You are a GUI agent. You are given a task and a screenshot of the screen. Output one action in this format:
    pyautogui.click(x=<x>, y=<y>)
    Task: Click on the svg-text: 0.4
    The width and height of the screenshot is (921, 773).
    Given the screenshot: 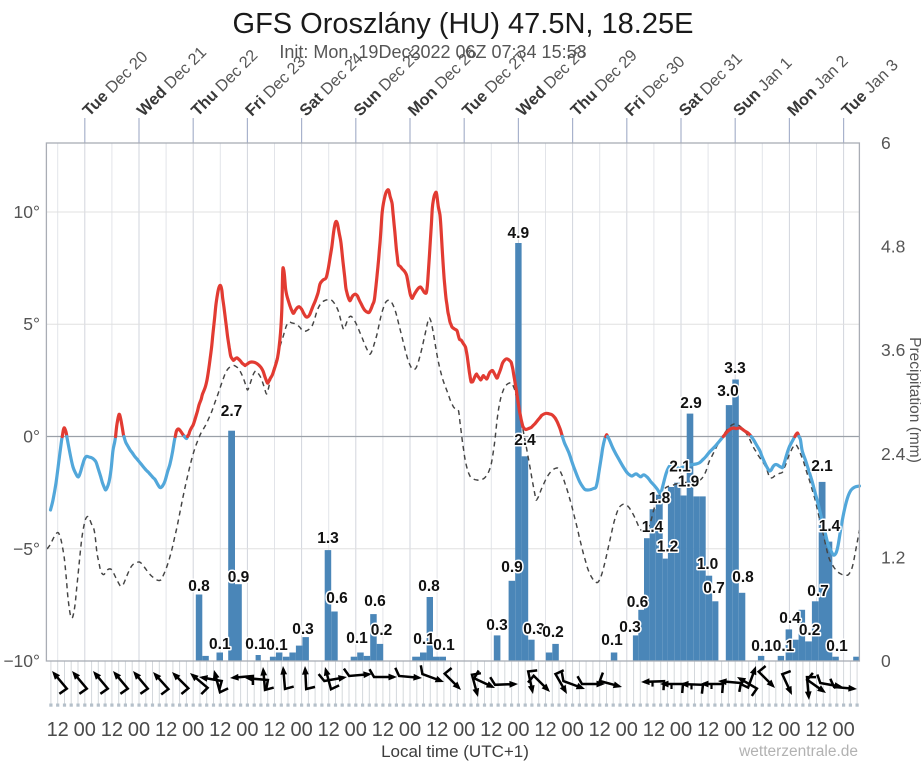 What is the action you would take?
    pyautogui.click(x=790, y=618)
    